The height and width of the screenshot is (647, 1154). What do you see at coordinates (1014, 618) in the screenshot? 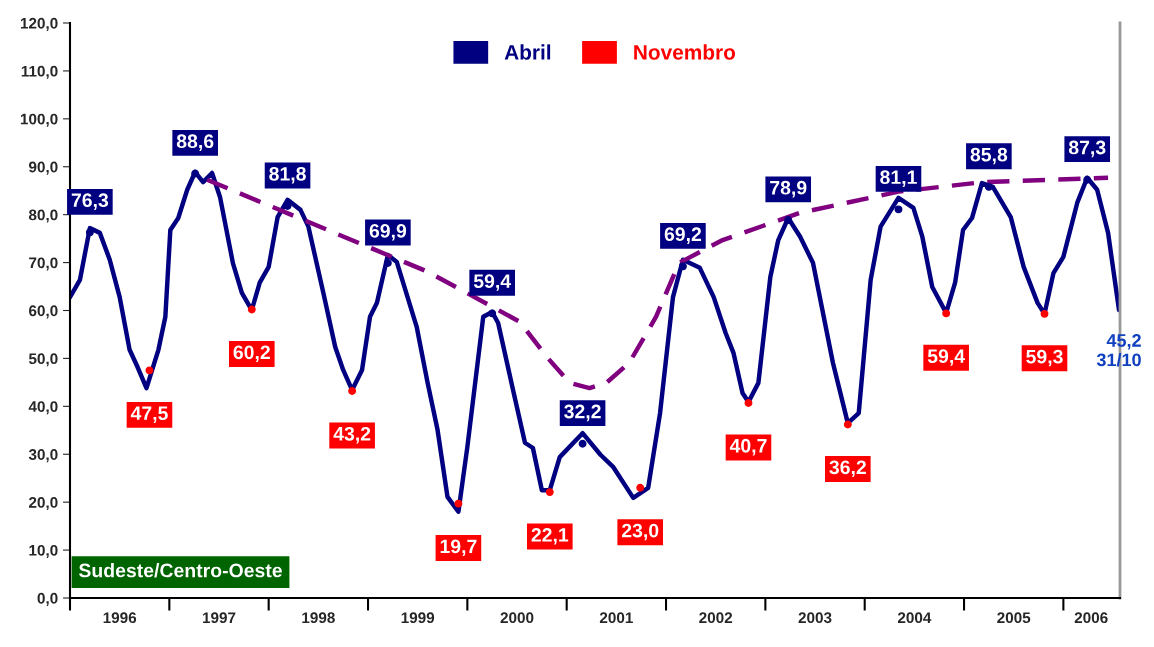
I see `x-tick-label: 2005` at bounding box center [1014, 618].